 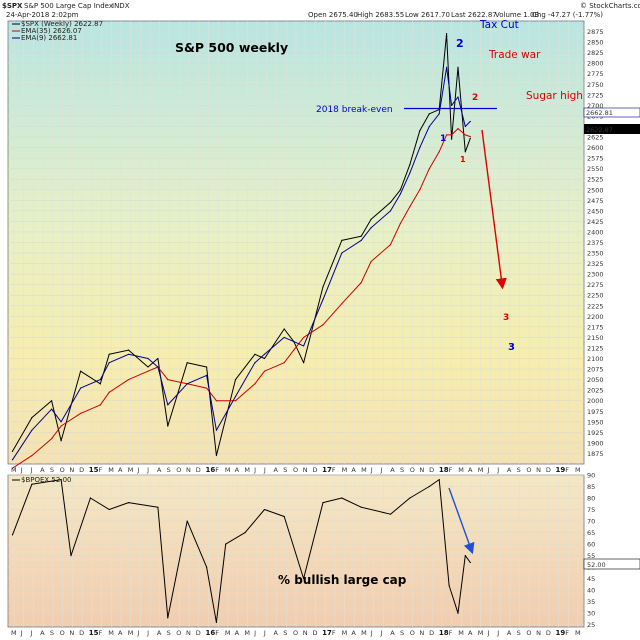 I want to click on x-tick-label: 17, so click(x=327, y=470).